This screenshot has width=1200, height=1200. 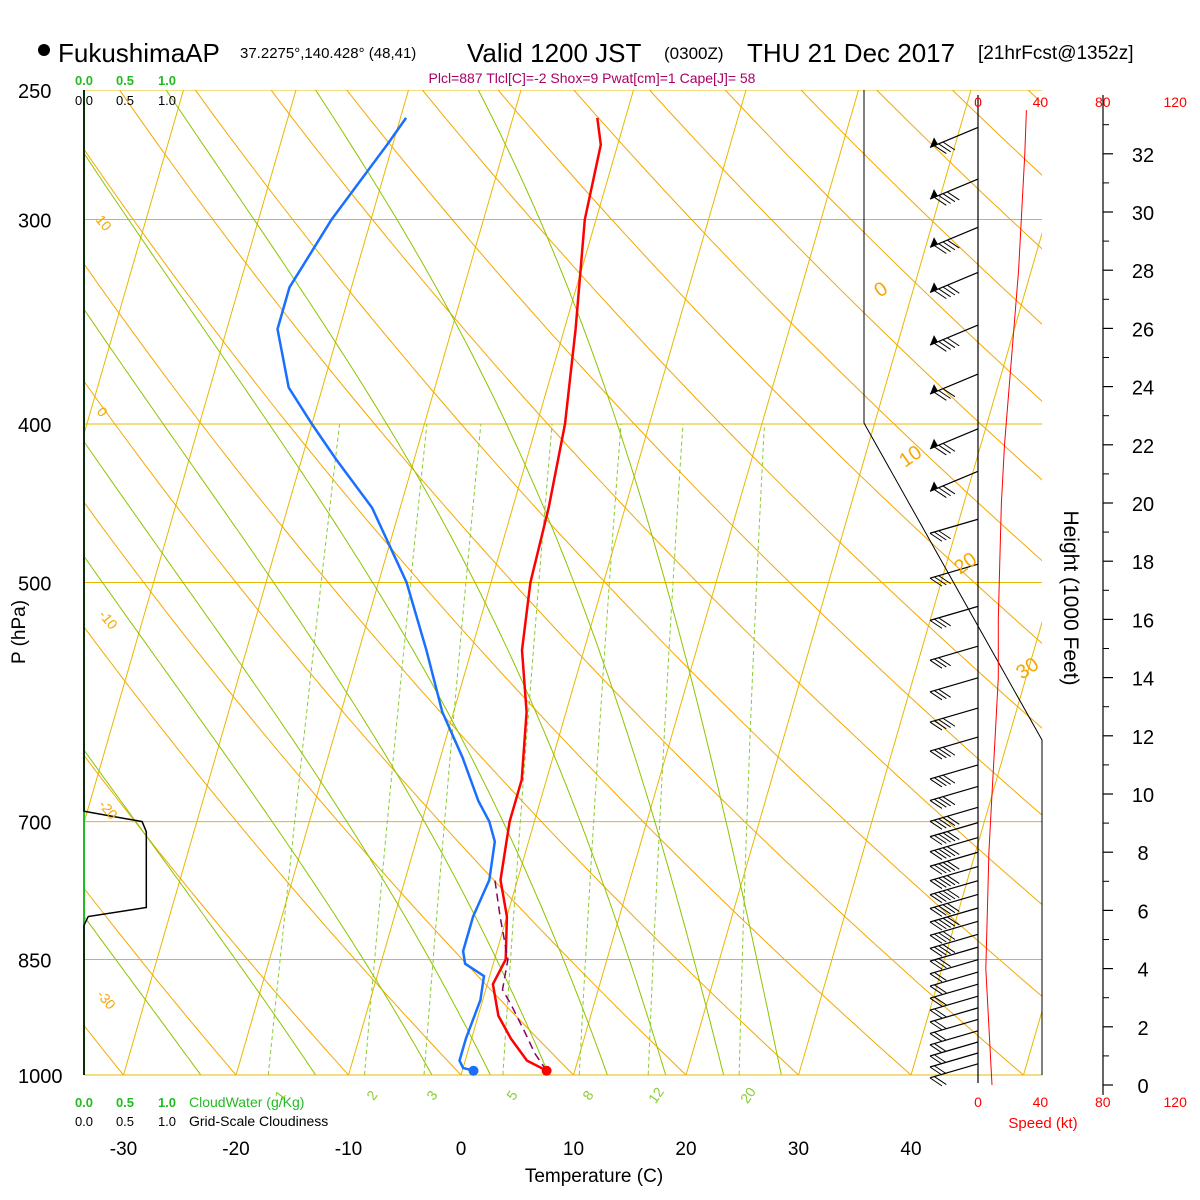 I want to click on cloudiness-bottom-scale-label: 1.0, so click(x=167, y=1121).